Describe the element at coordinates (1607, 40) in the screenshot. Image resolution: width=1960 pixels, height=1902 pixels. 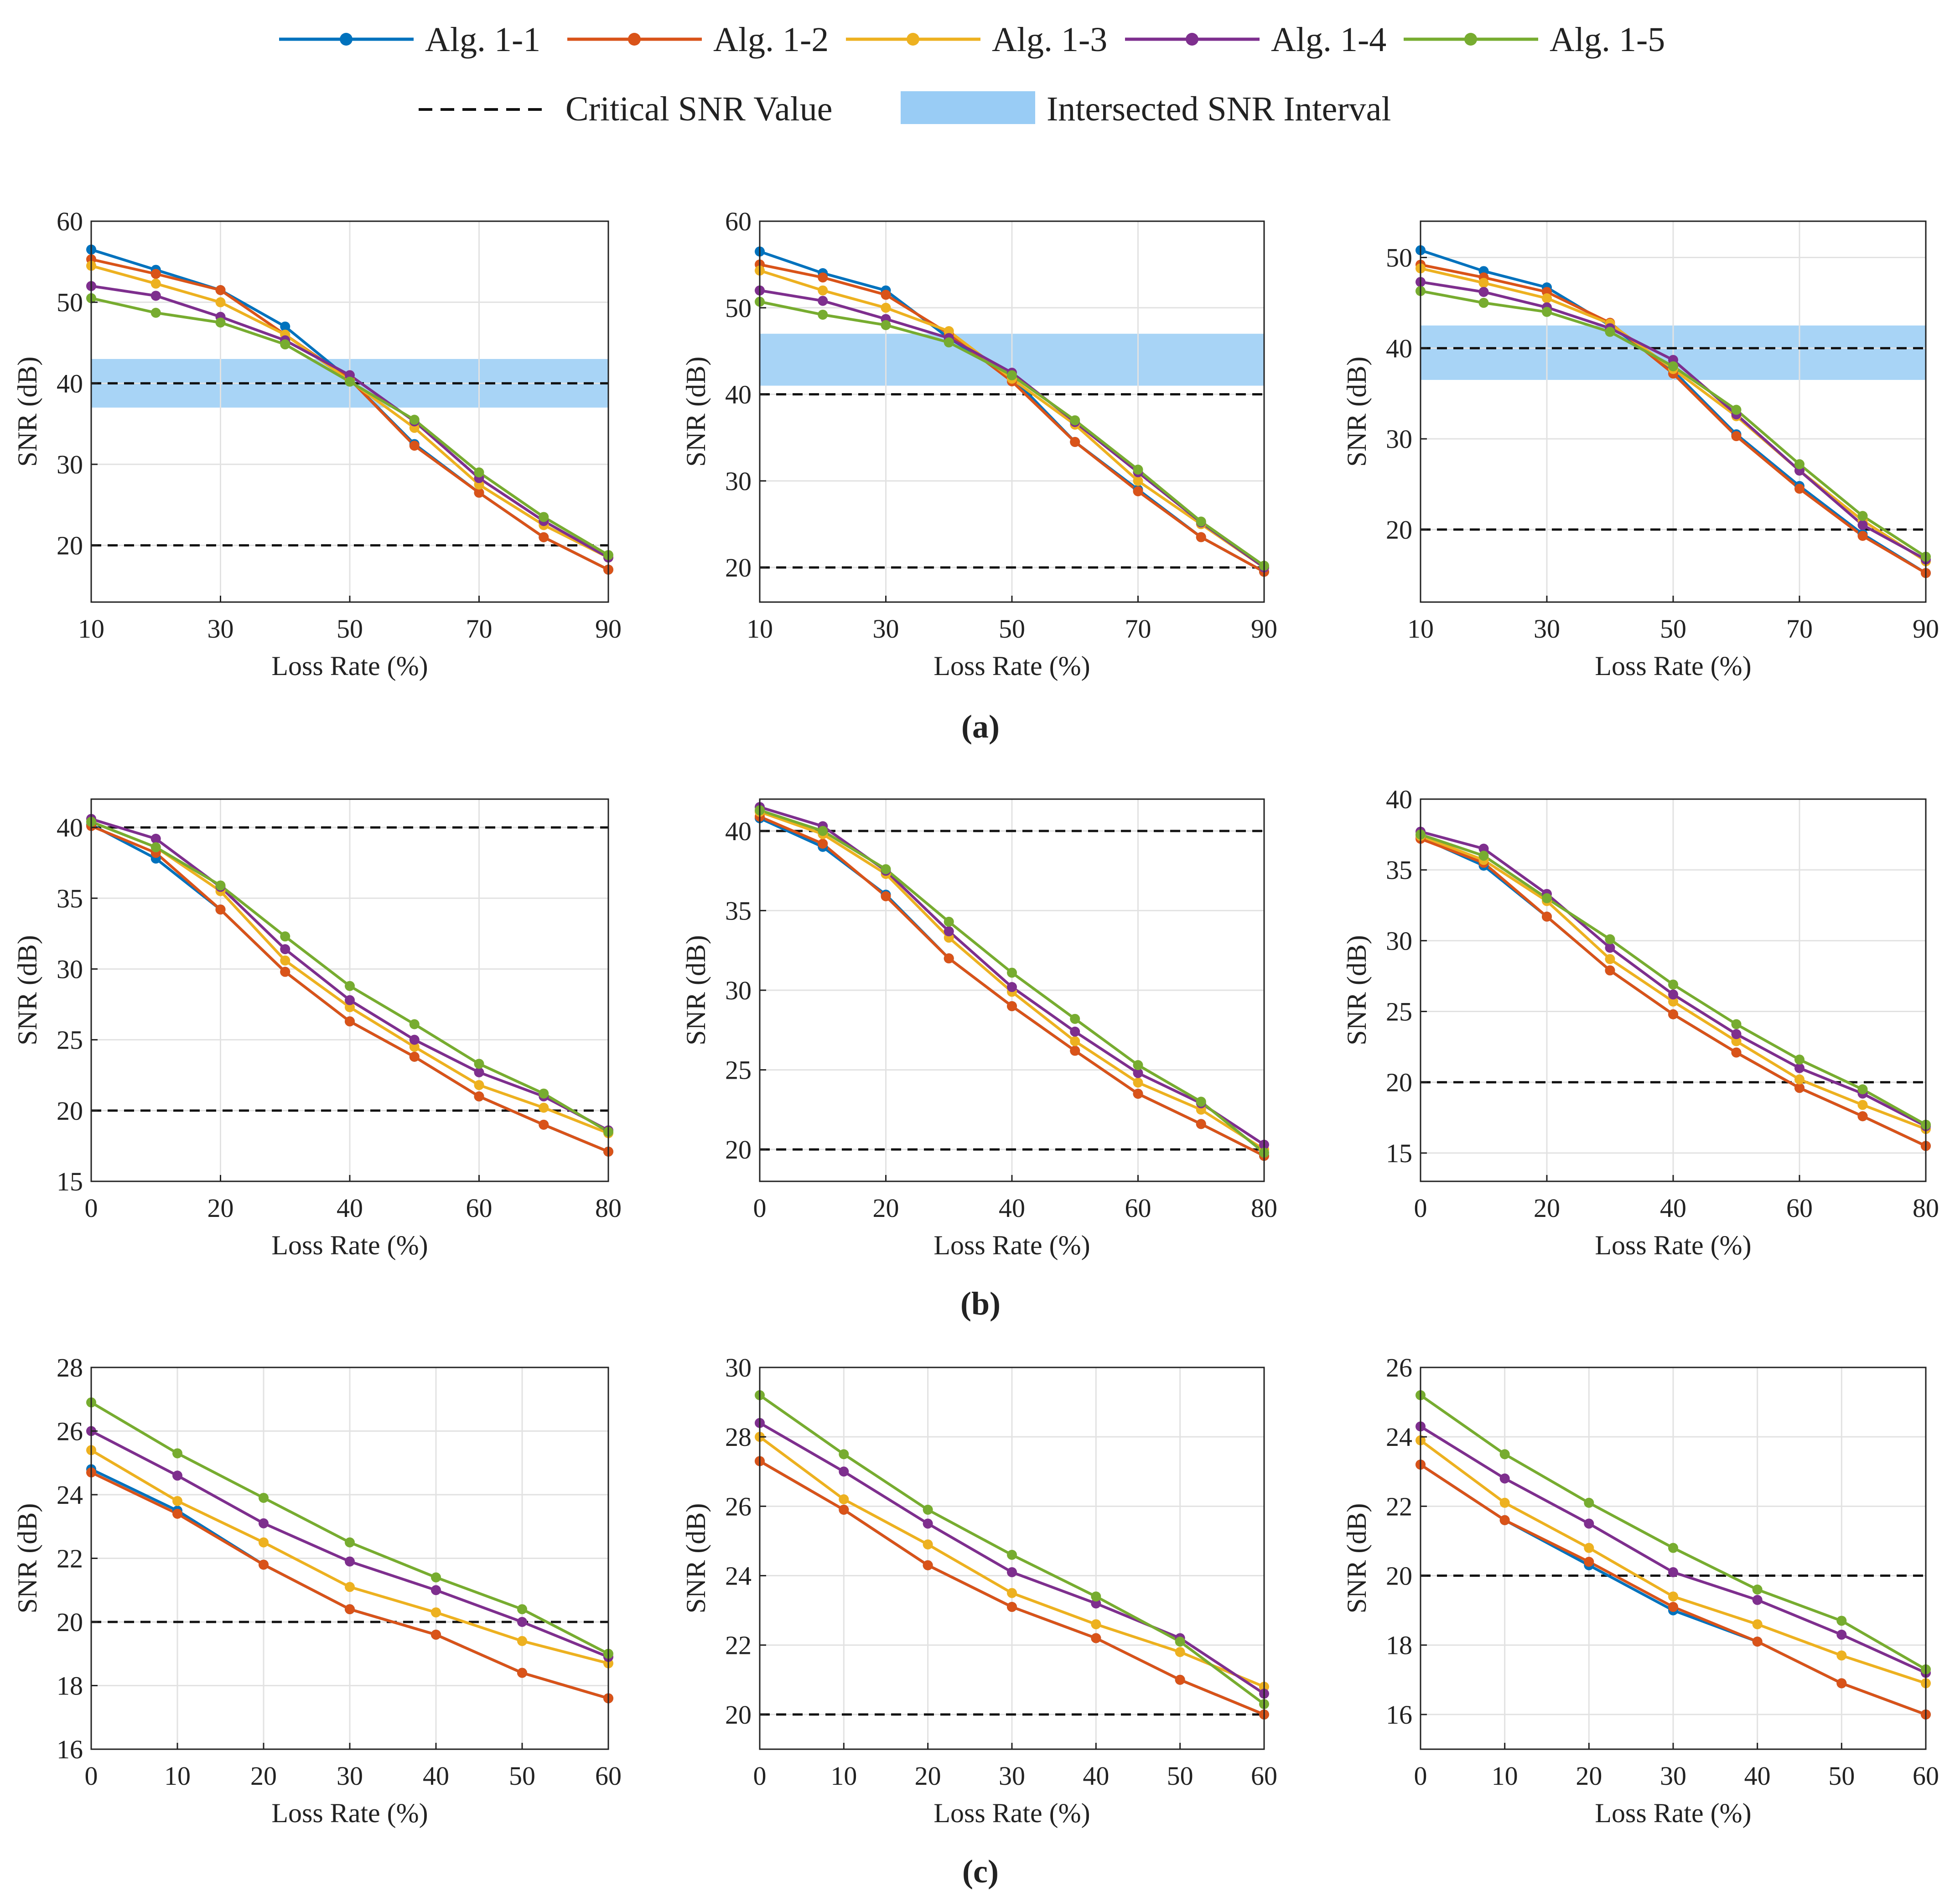
I see `legend-label-5: Alg. 1-5` at that location.